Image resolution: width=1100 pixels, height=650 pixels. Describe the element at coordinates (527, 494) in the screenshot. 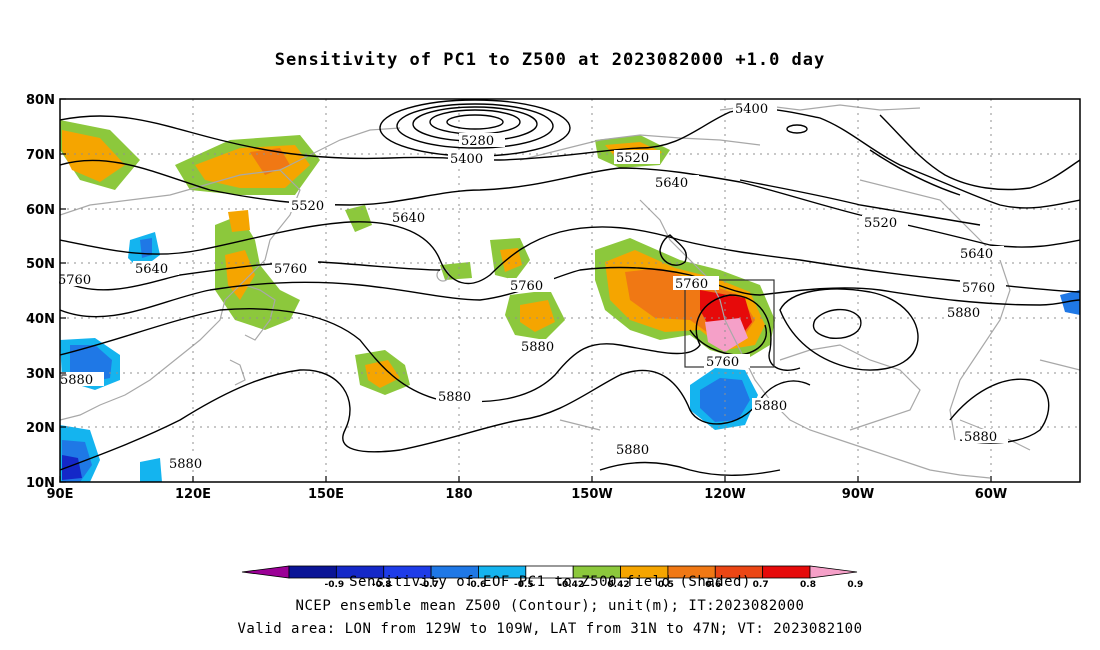

I see `longitude-labels: 90E 120E 150E 180 150W 120W 90W 60W` at that location.